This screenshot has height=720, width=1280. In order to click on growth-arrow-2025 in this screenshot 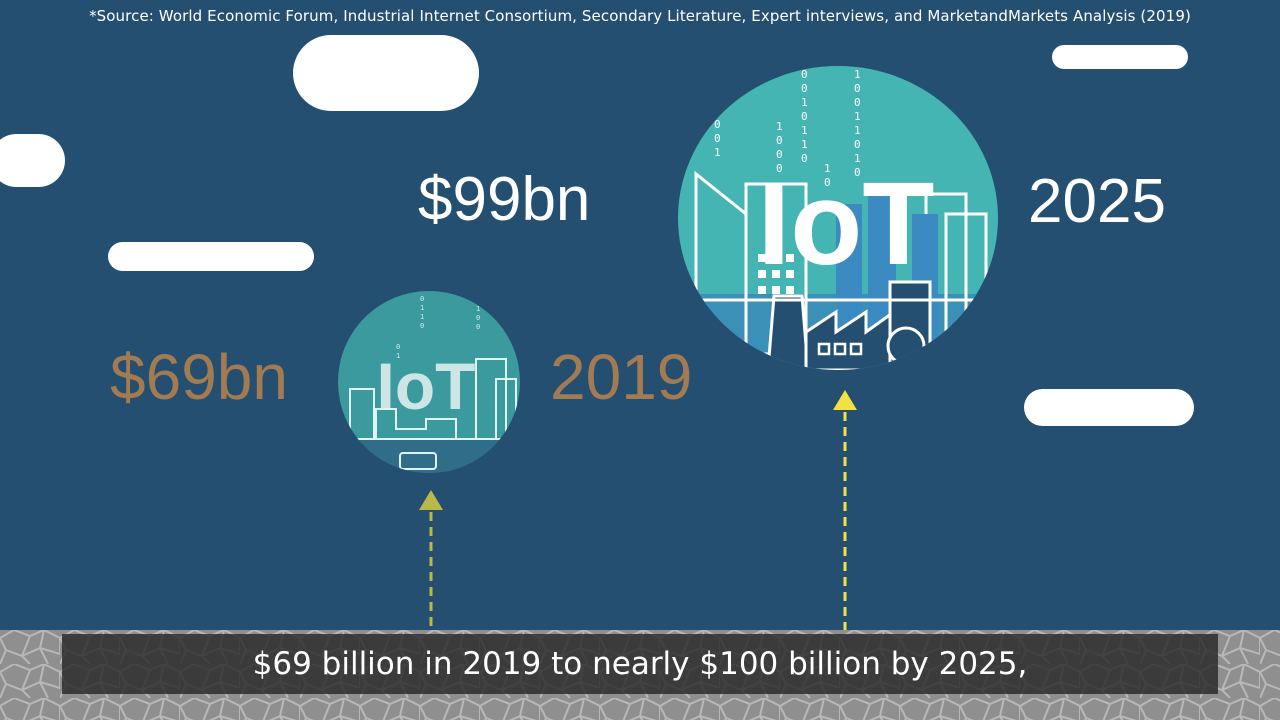, I will do `click(845, 511)`.